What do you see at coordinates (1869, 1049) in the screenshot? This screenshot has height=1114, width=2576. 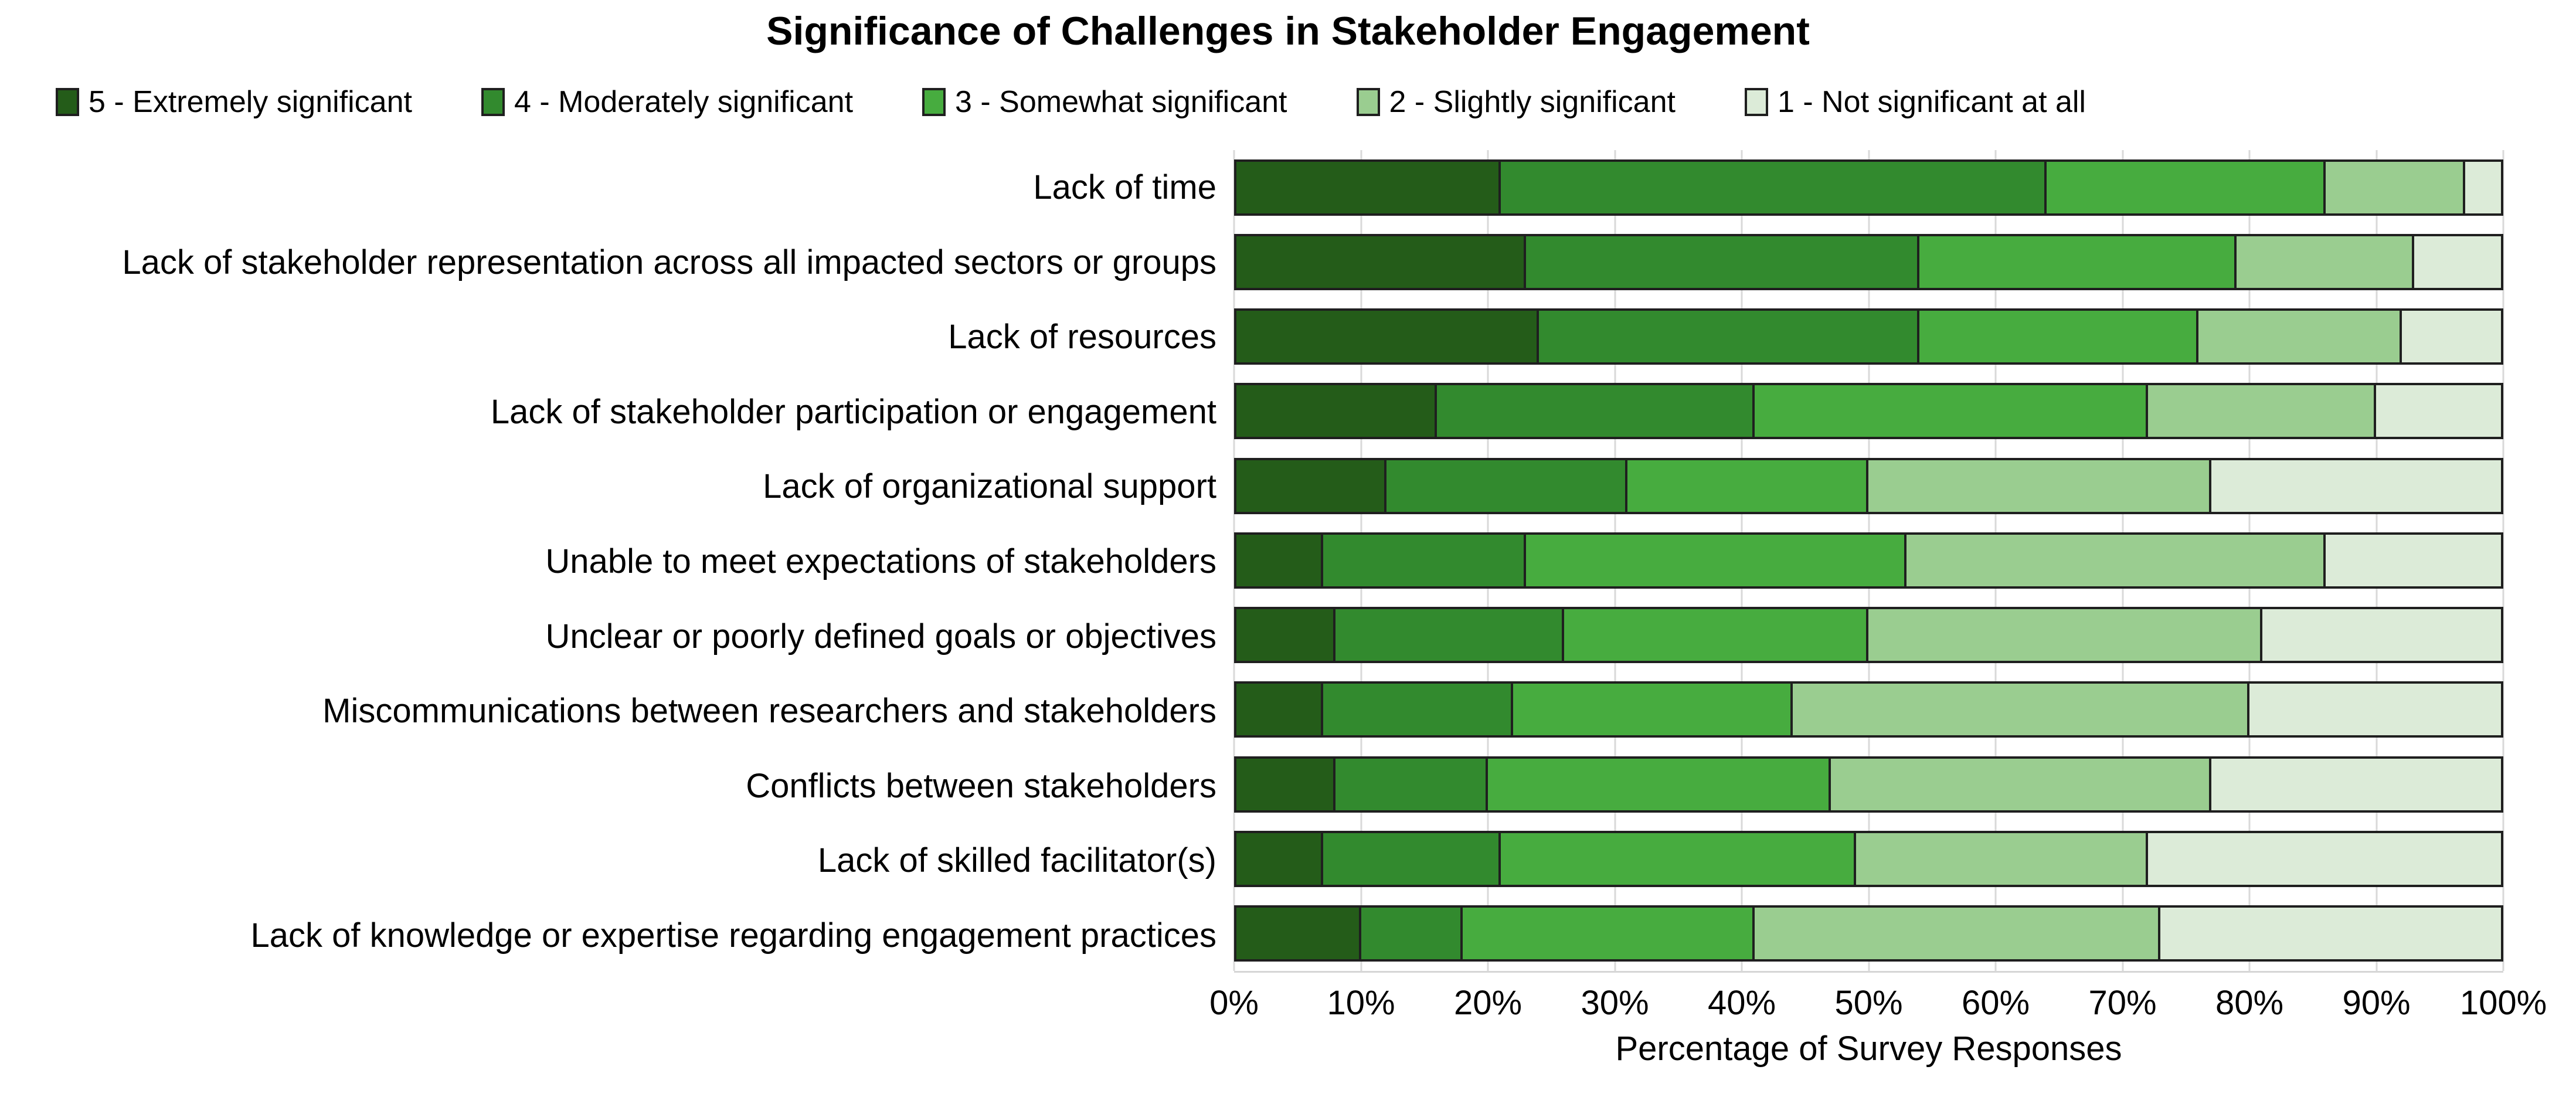 I see `x-axis-title: Percentage of Survey Responses` at bounding box center [1869, 1049].